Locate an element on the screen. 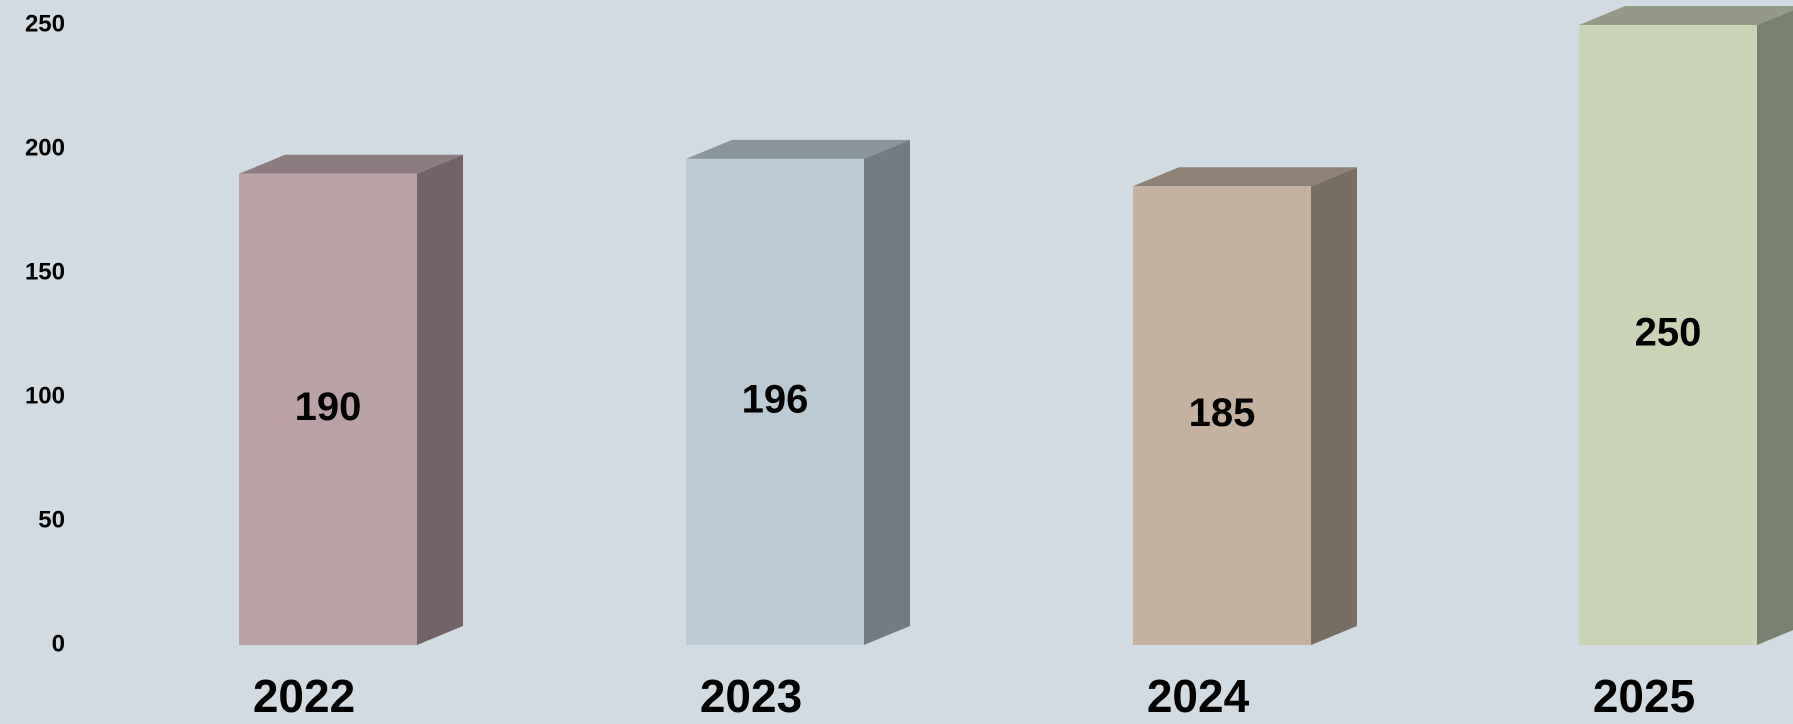 The height and width of the screenshot is (724, 1793). bar-2024: 185 is located at coordinates (1245, 406).